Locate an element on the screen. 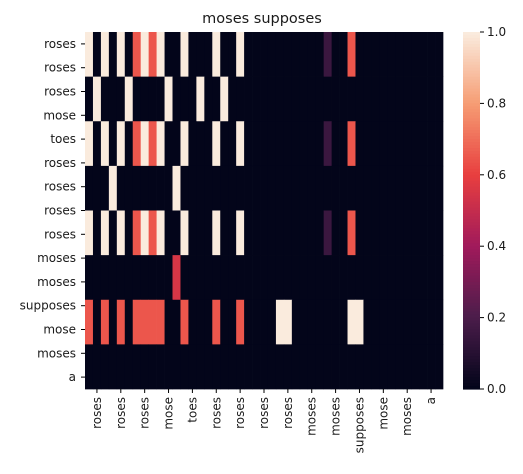 This screenshot has height=474, width=523. colorbar: 0.0 0.2 0.4 0.6 0.8 1.0 is located at coordinates (484, 210).